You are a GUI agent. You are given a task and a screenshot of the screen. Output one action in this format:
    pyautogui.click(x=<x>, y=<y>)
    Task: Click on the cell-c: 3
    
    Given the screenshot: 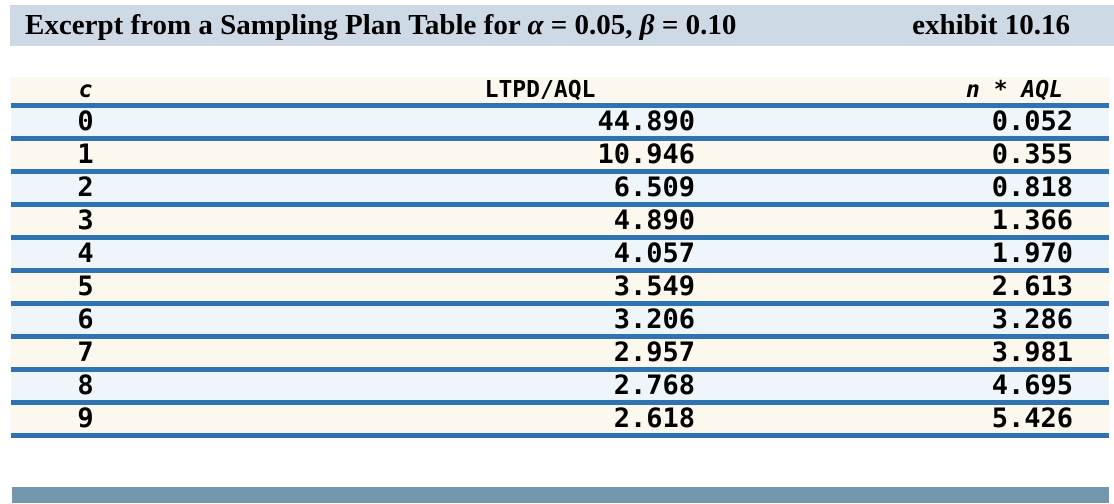 What is the action you would take?
    pyautogui.click(x=85, y=222)
    